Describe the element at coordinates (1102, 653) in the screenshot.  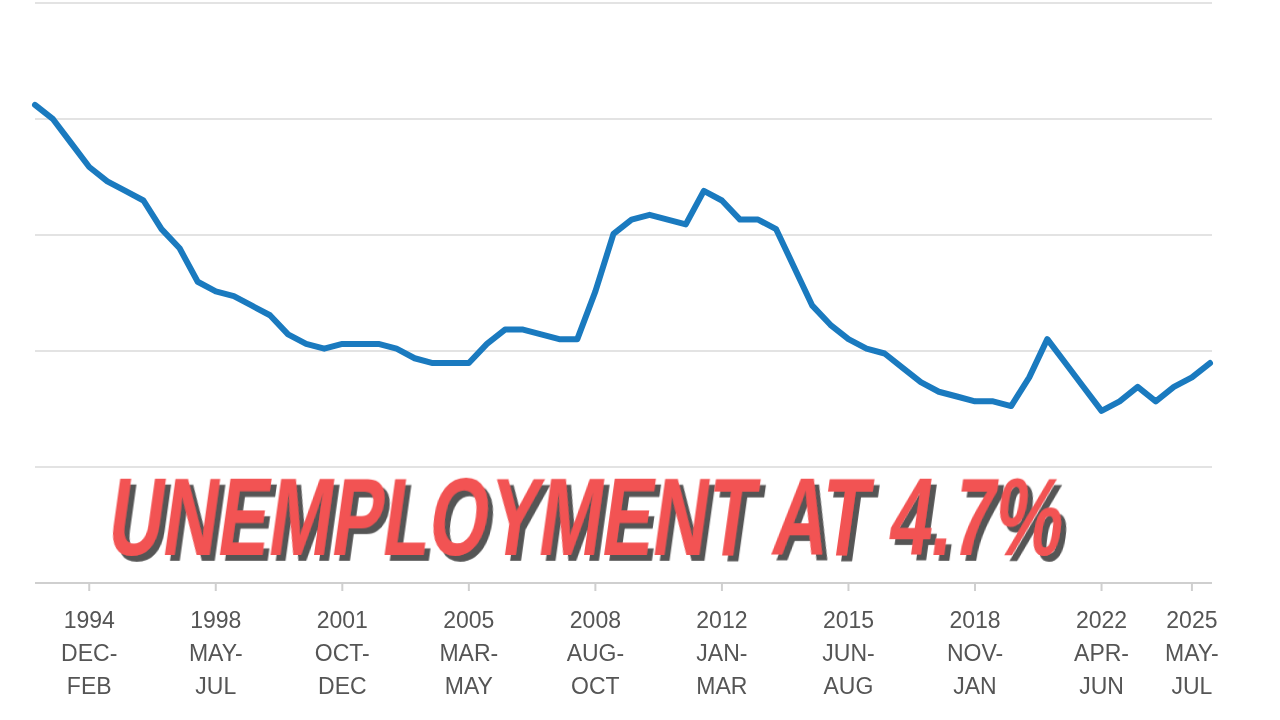
I see `x-tick-label: 2022 APR- JUN` at that location.